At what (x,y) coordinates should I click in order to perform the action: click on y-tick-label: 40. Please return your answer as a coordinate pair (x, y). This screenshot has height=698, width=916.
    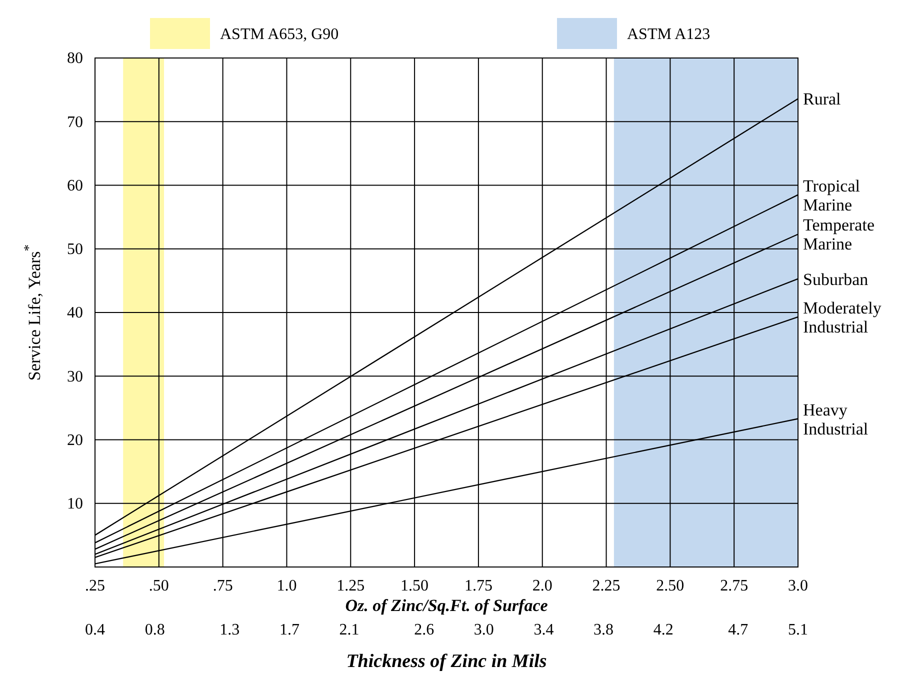
    Looking at the image, I should click on (75, 313).